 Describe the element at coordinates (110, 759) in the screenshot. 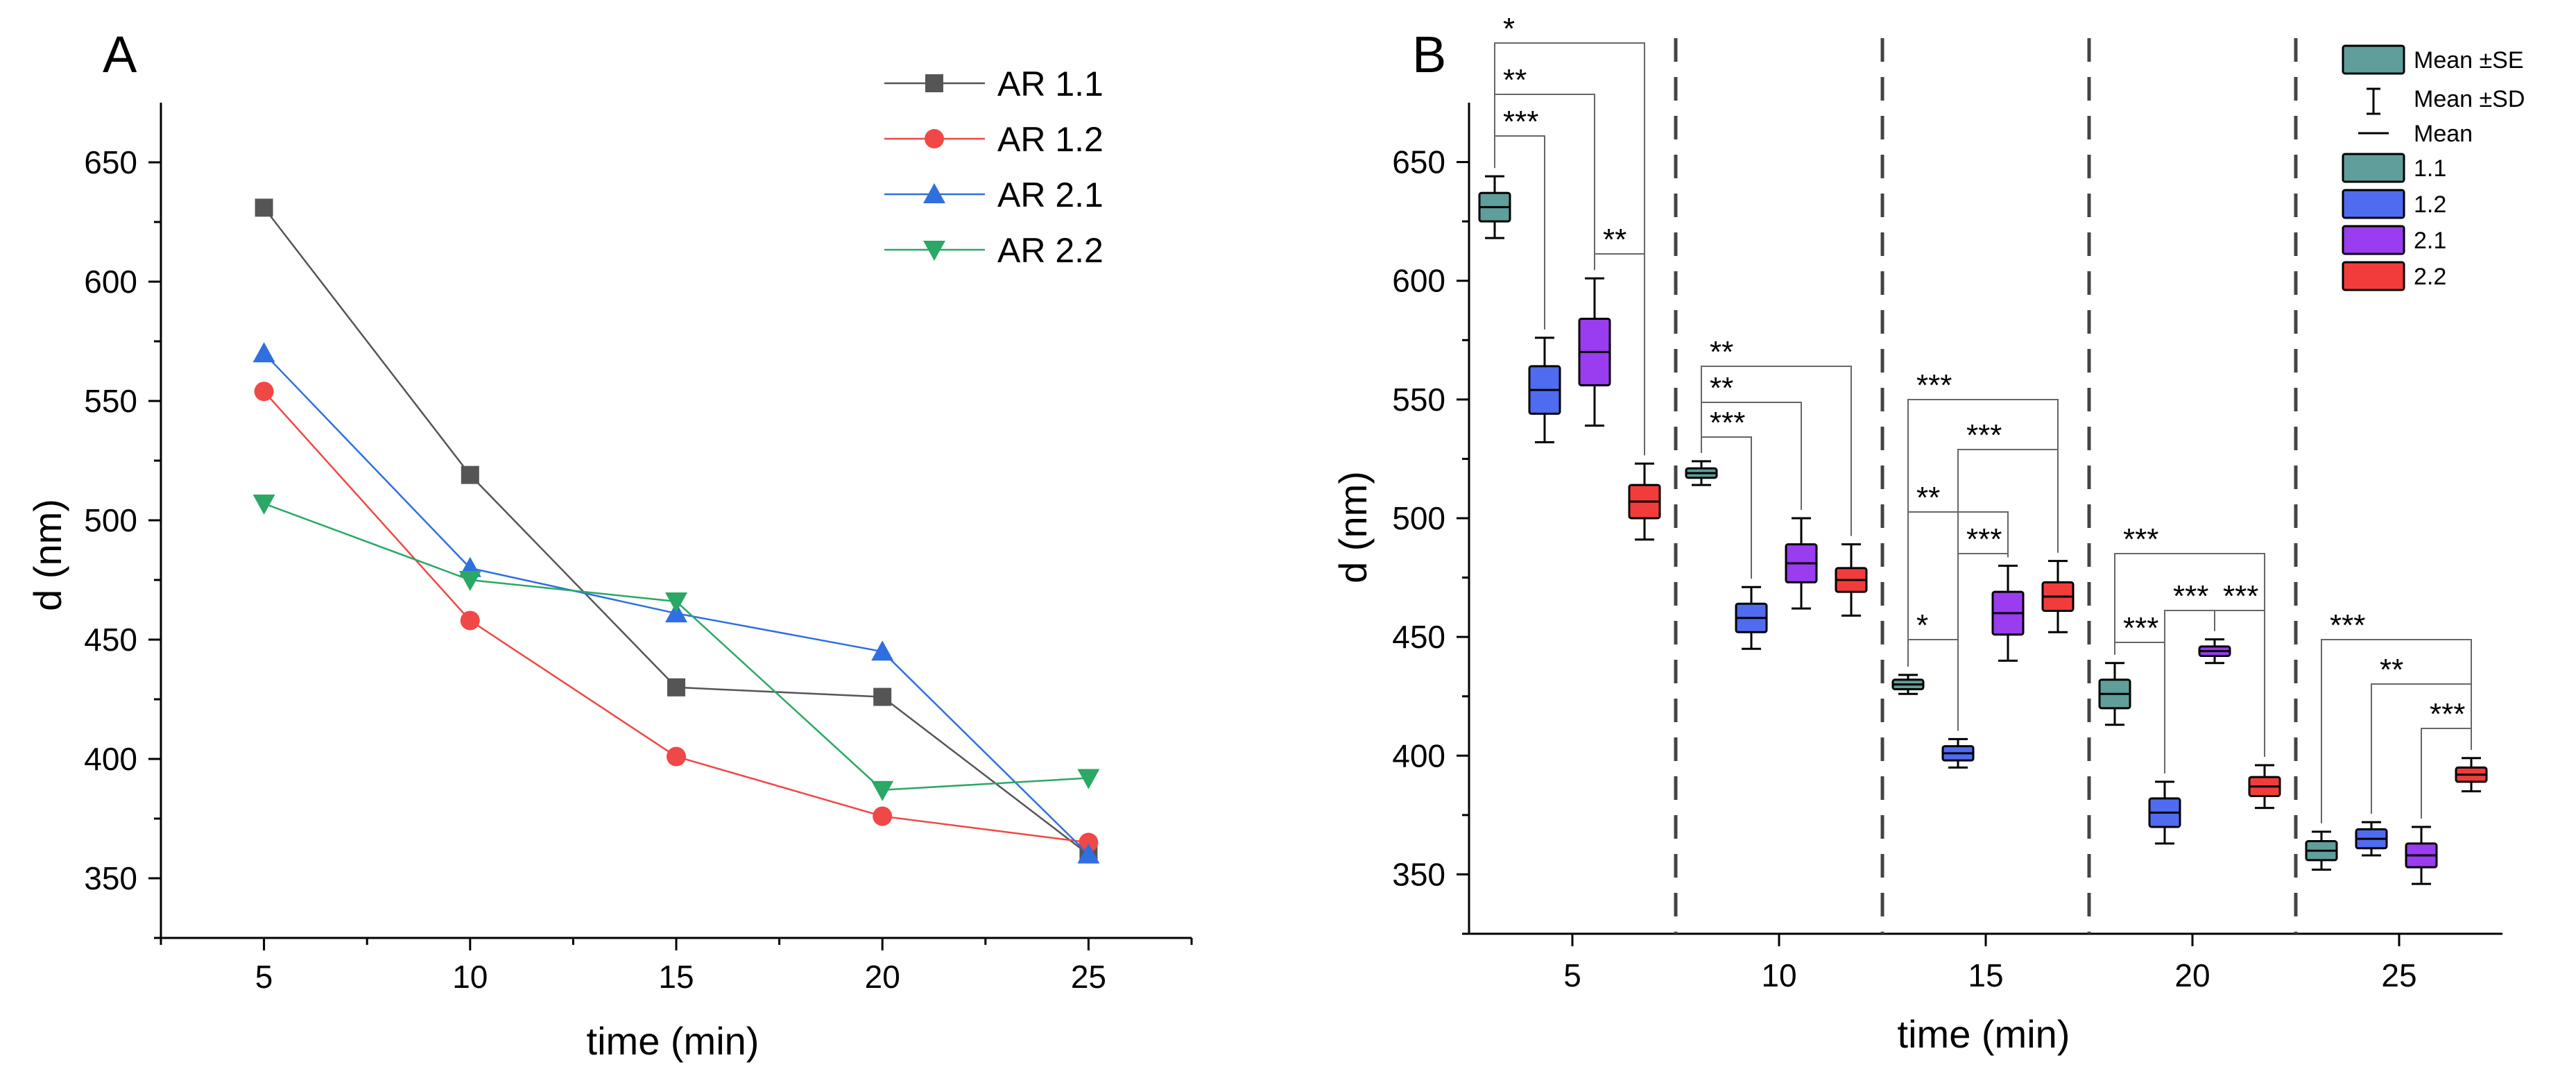

I see `panel-a-y-tick-label: 400` at that location.